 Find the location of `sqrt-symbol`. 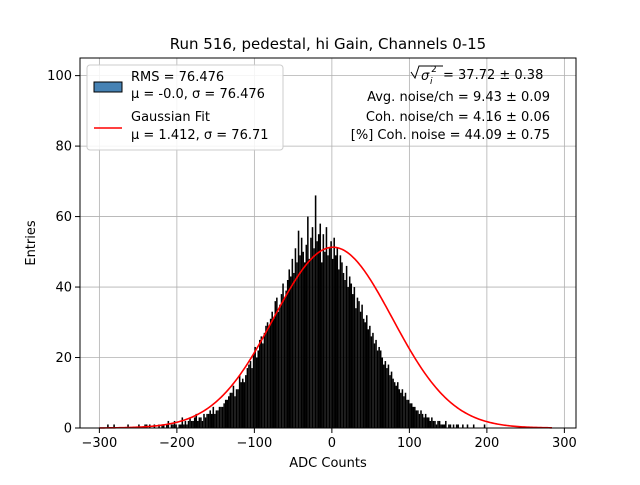

sqrt-symbol is located at coordinates (426, 72).